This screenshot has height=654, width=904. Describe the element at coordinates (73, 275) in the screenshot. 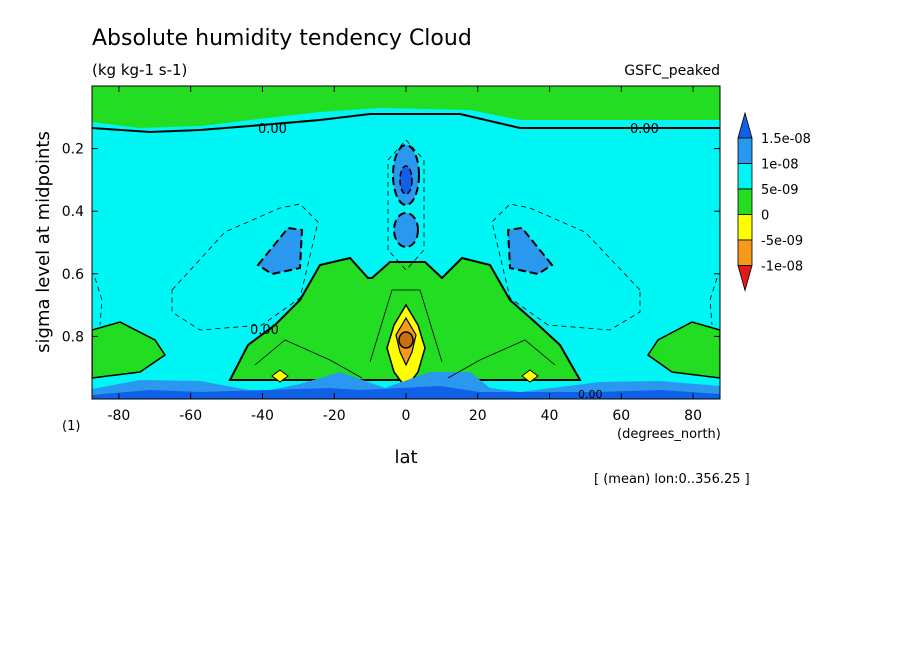

I see `y-tick-label: 0.6` at that location.